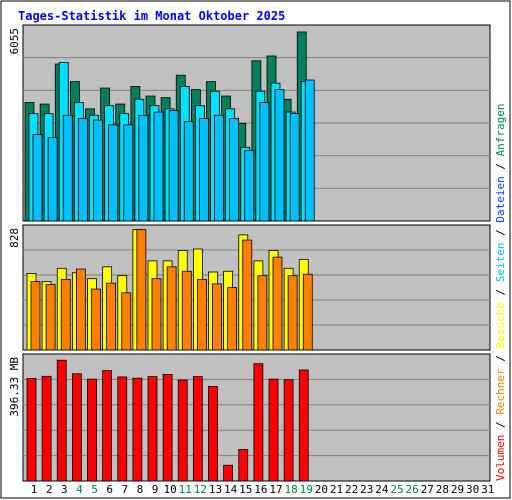 The height and width of the screenshot is (500, 512). Describe the element at coordinates (457, 489) in the screenshot. I see `x-tick-label-29: 29` at that location.